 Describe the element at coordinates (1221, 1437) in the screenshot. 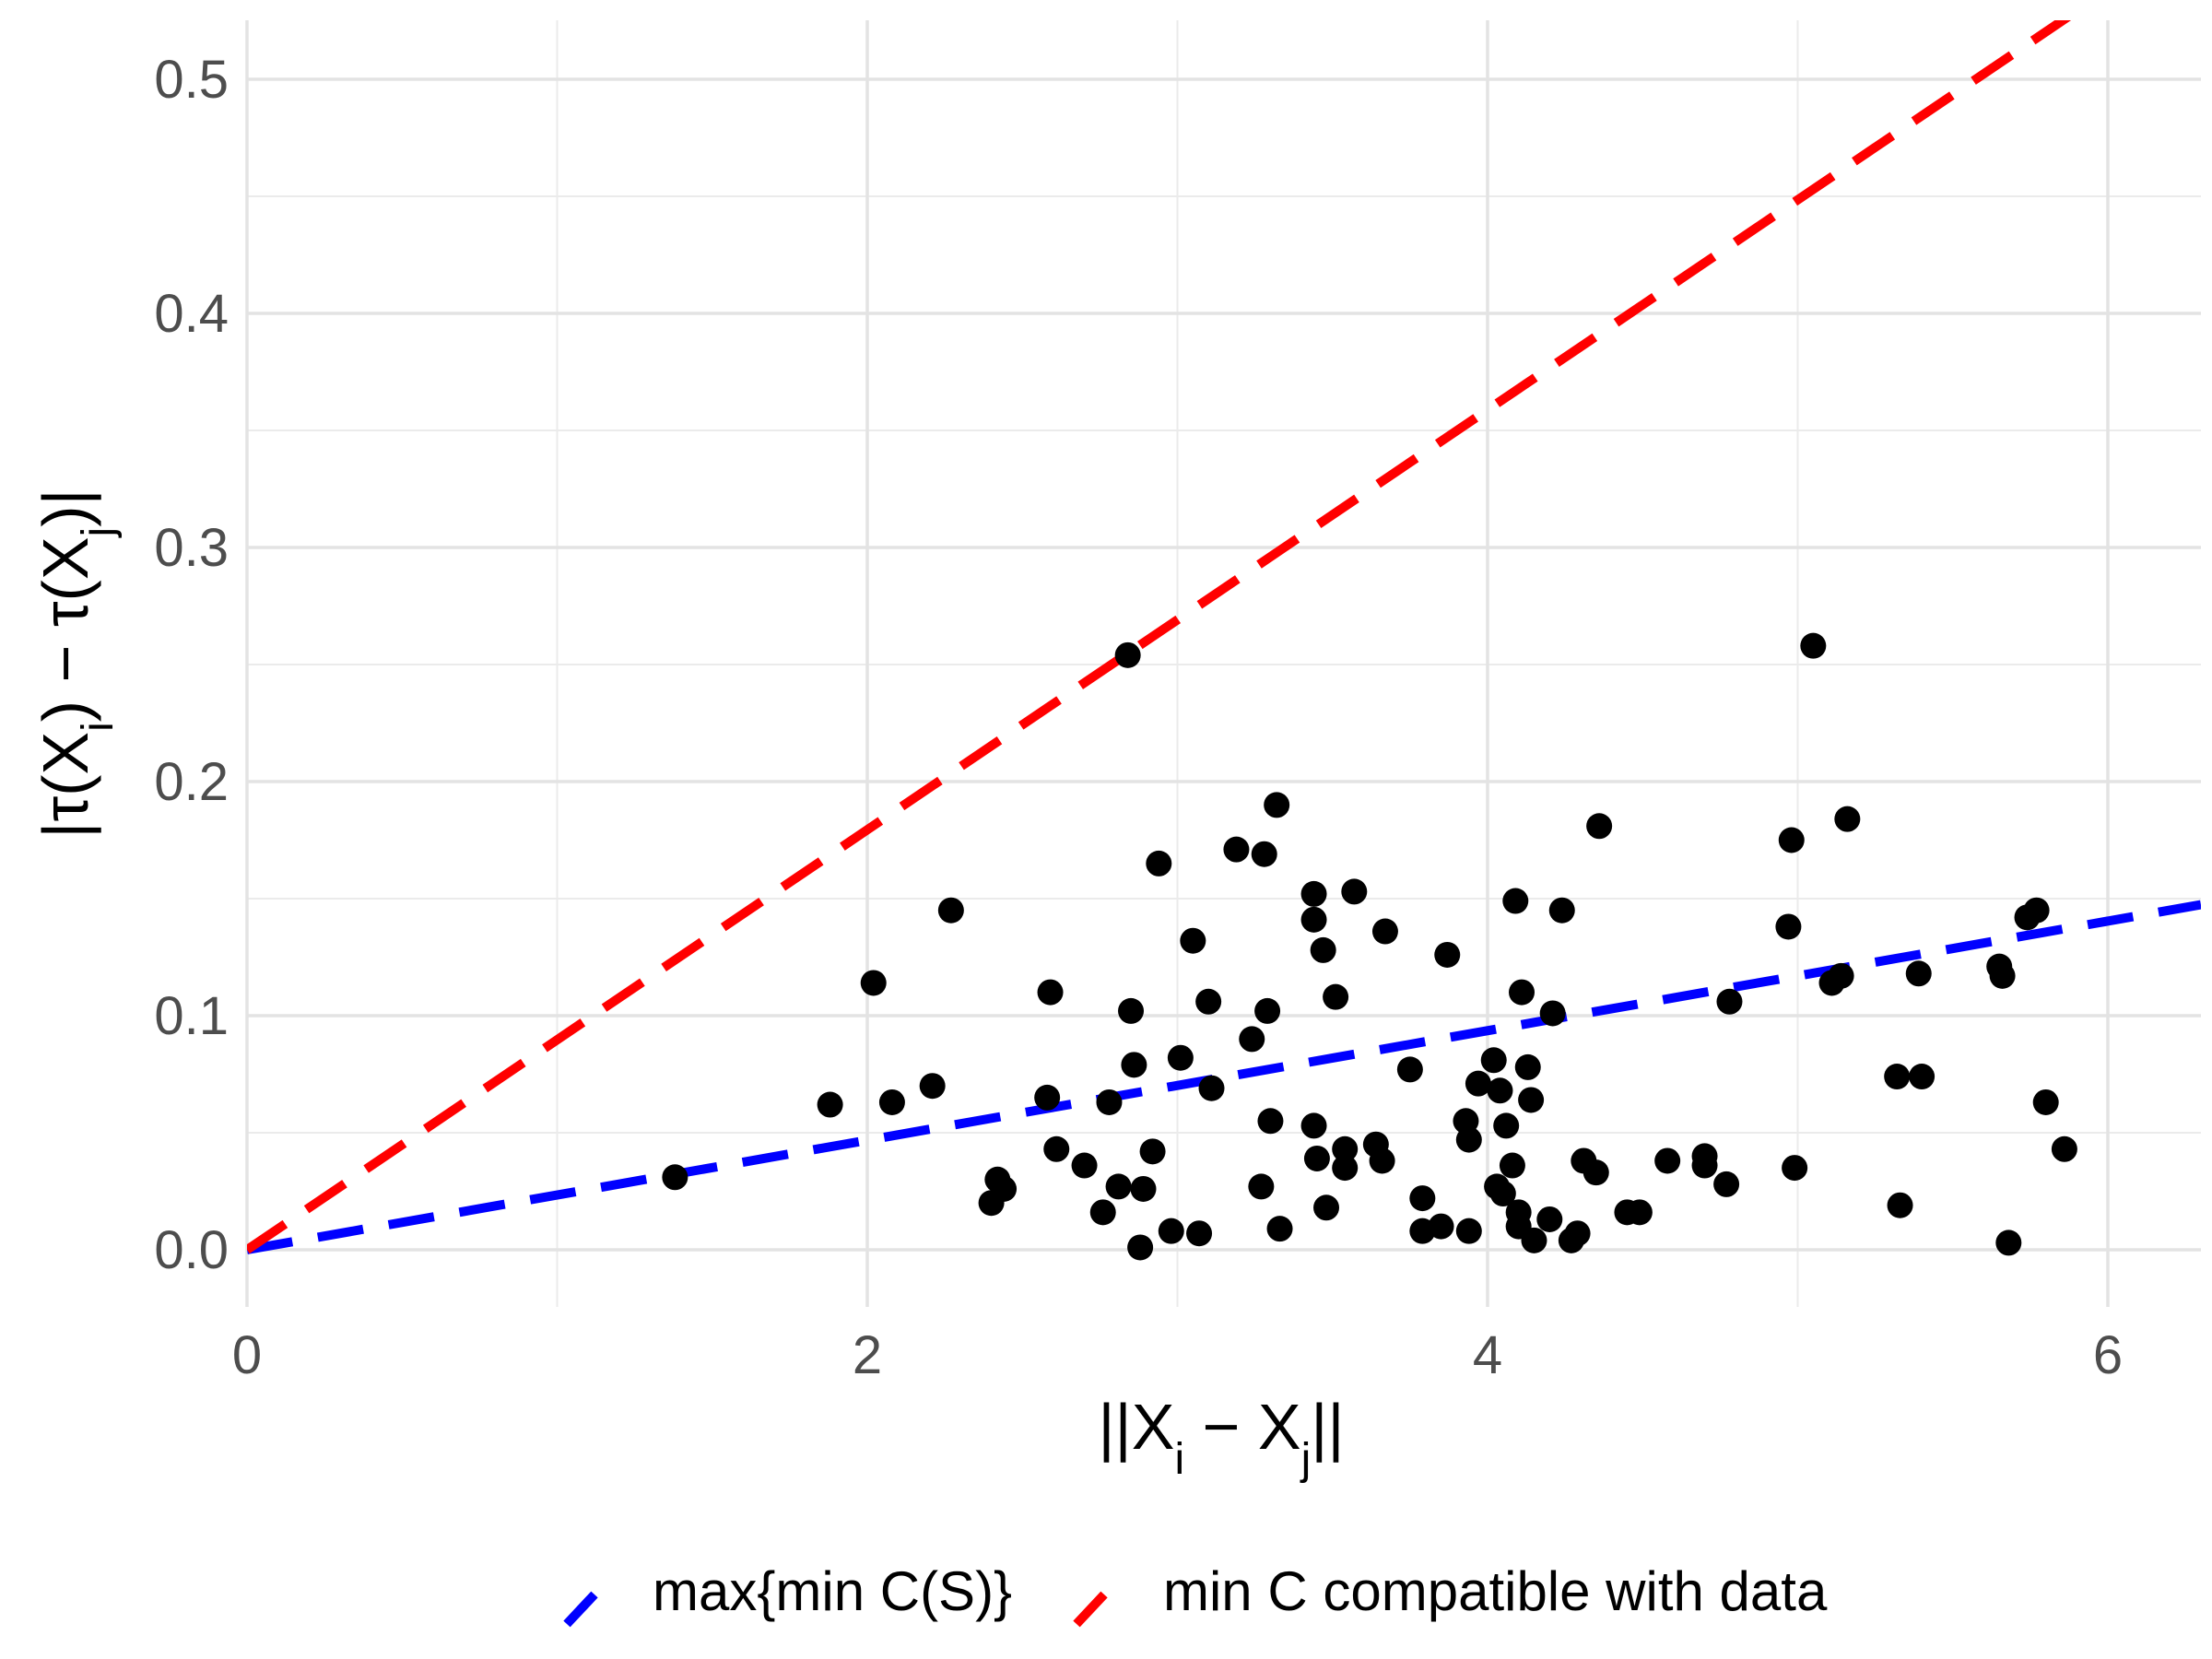

I see `x-axis-title: ||Xi − Xj||` at that location.